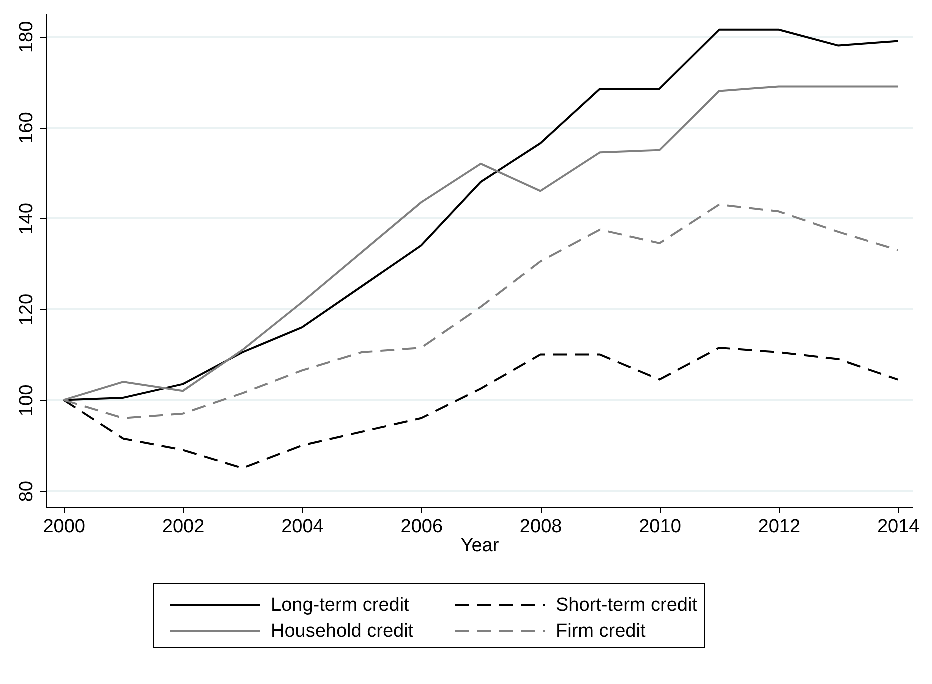 This screenshot has height=684, width=932. What do you see at coordinates (27, 37) in the screenshot?
I see `y-tick-label: 180` at bounding box center [27, 37].